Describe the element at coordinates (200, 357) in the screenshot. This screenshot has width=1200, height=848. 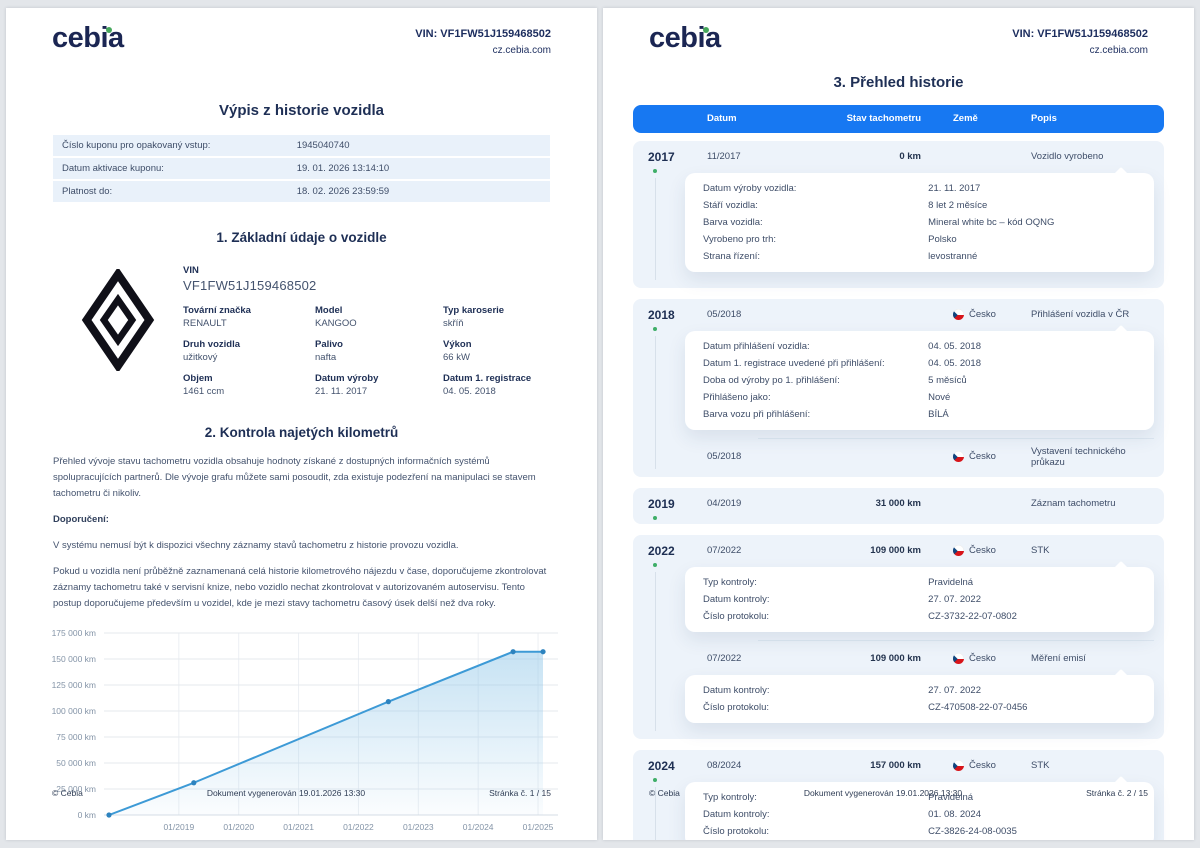
I see `vehicle-field-value: užitkový` at that location.